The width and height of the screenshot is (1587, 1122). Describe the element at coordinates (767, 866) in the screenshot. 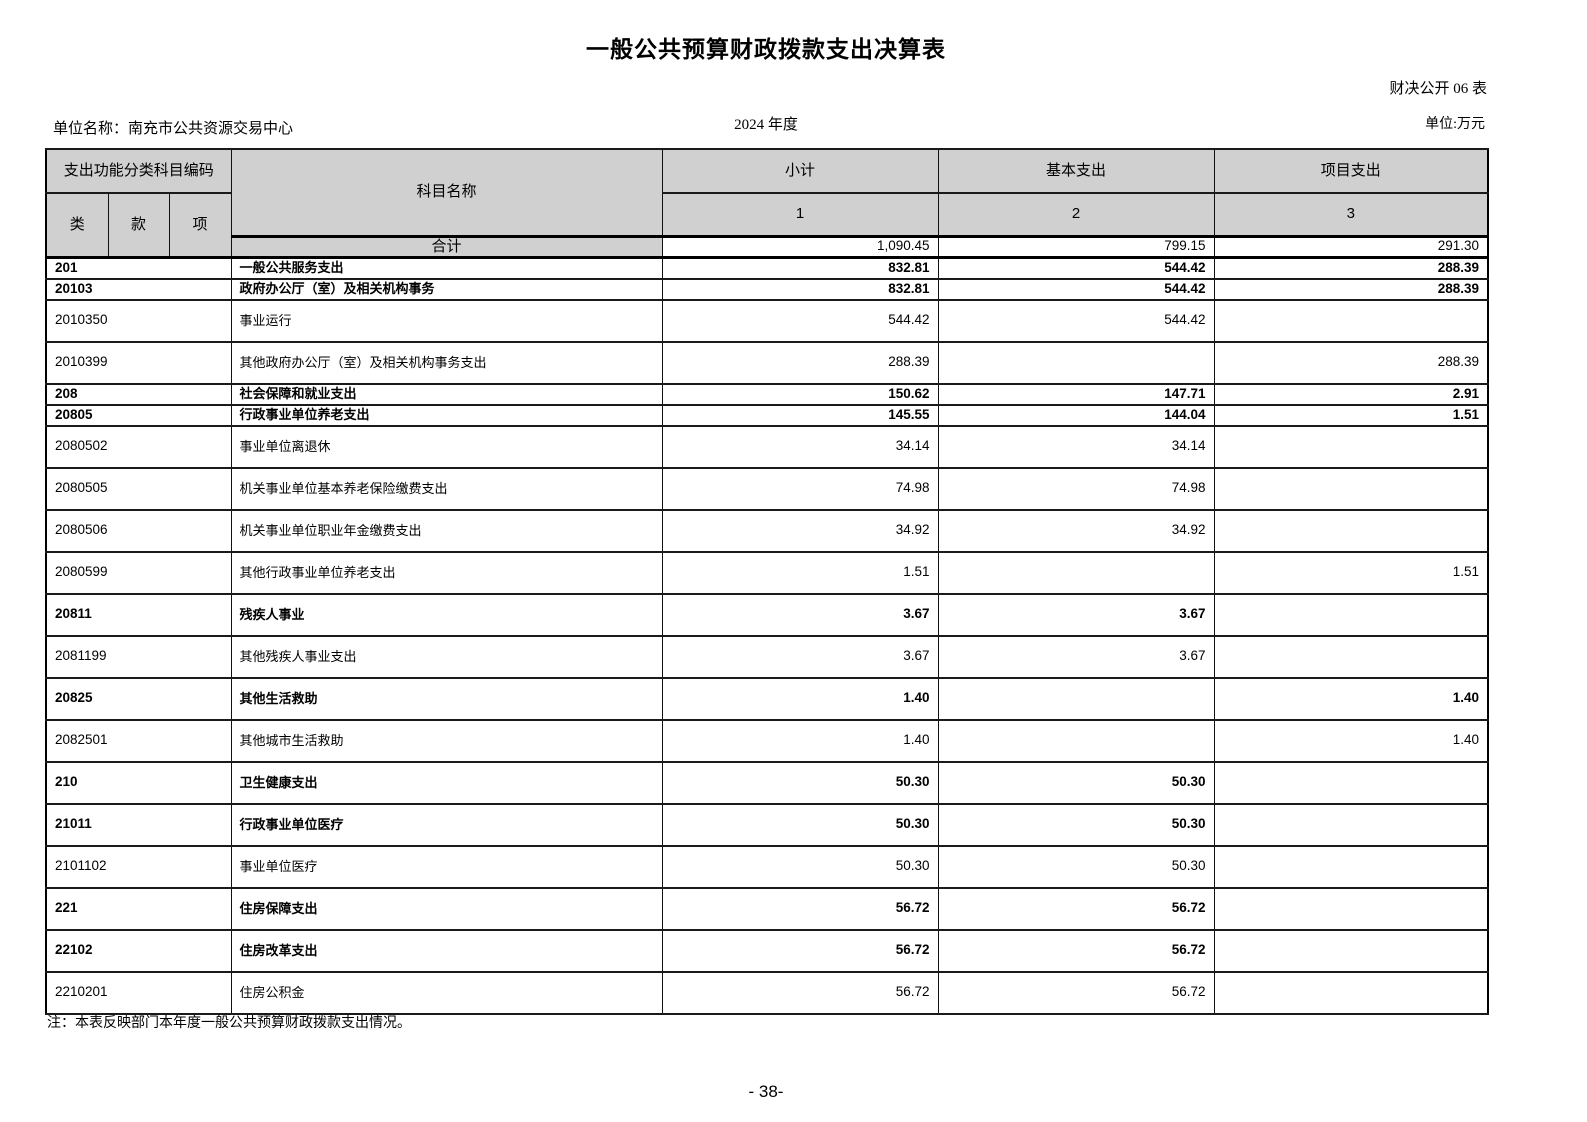

I see `table-row: 2101102 事业单位医疗 50.30 50.30` at that location.